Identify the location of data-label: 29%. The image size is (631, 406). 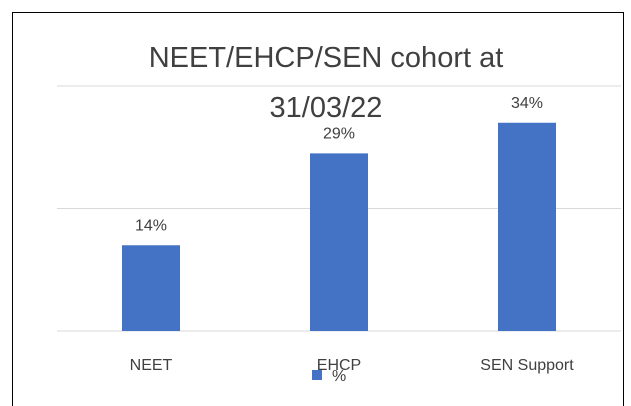
(339, 134).